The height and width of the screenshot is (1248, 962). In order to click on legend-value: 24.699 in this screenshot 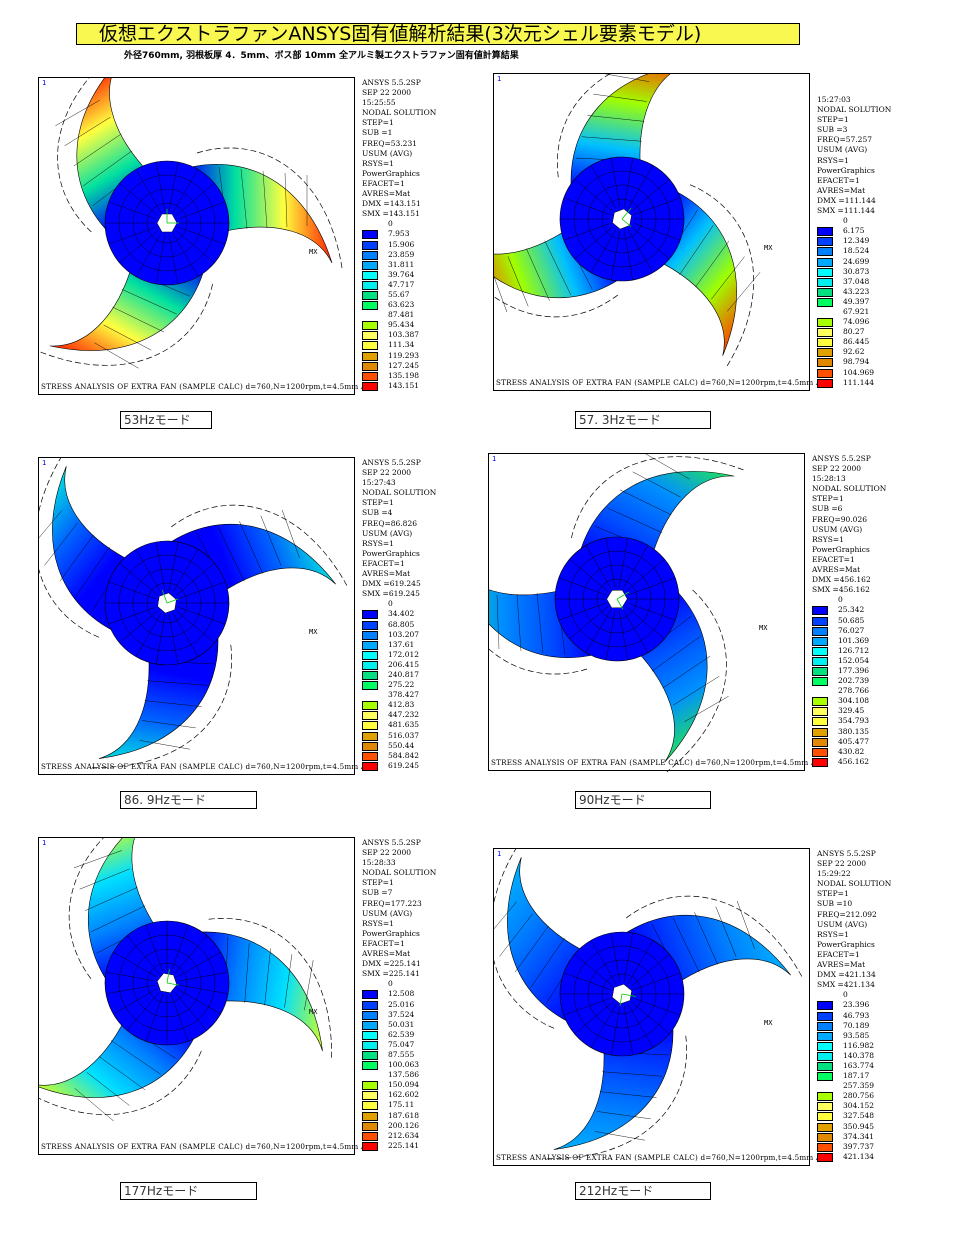, I will do `click(856, 261)`.